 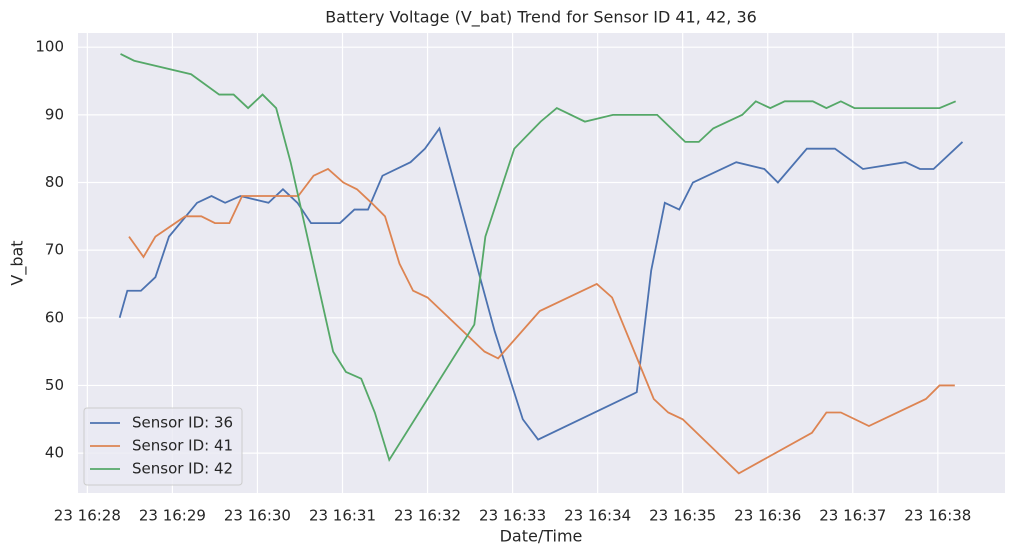 What do you see at coordinates (54, 453) in the screenshot?
I see `y-tick-label: 40` at bounding box center [54, 453].